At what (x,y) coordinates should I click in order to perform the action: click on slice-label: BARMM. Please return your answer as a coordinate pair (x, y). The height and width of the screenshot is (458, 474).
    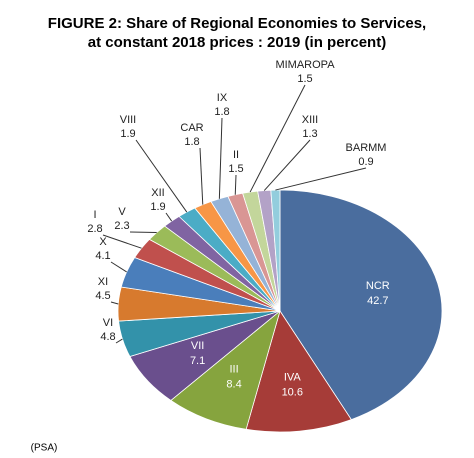
    Looking at the image, I should click on (366, 148).